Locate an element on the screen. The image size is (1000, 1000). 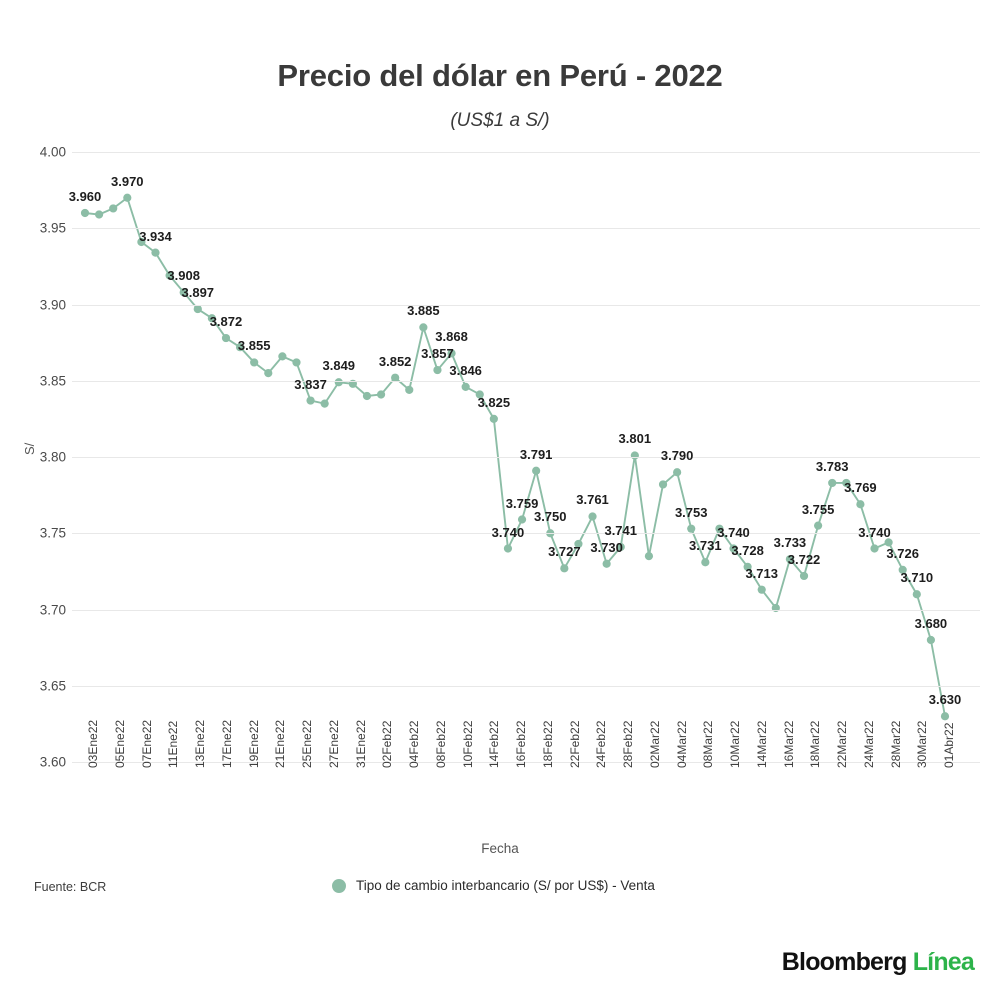
data-point-label: 3.846 is located at coordinates (465, 370).